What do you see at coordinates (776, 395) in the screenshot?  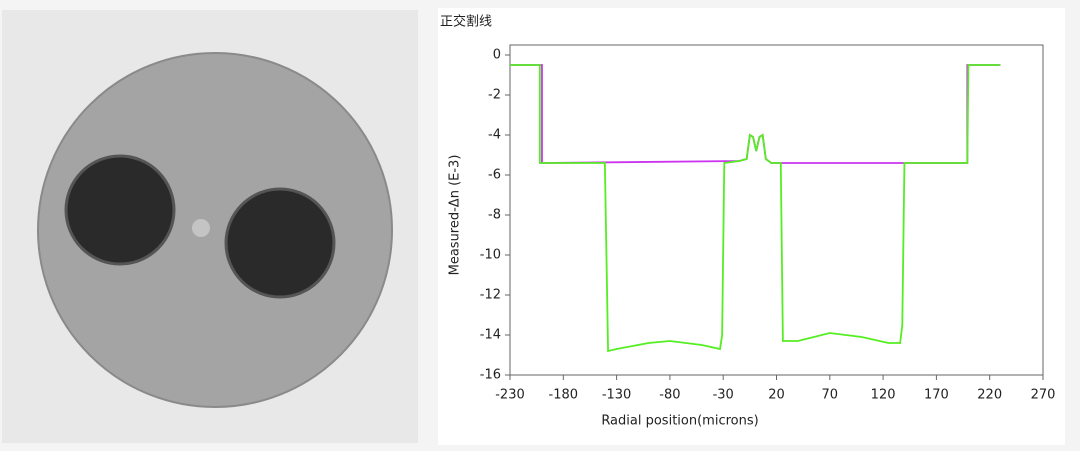 I see `x-tick-label: 20` at bounding box center [776, 395].